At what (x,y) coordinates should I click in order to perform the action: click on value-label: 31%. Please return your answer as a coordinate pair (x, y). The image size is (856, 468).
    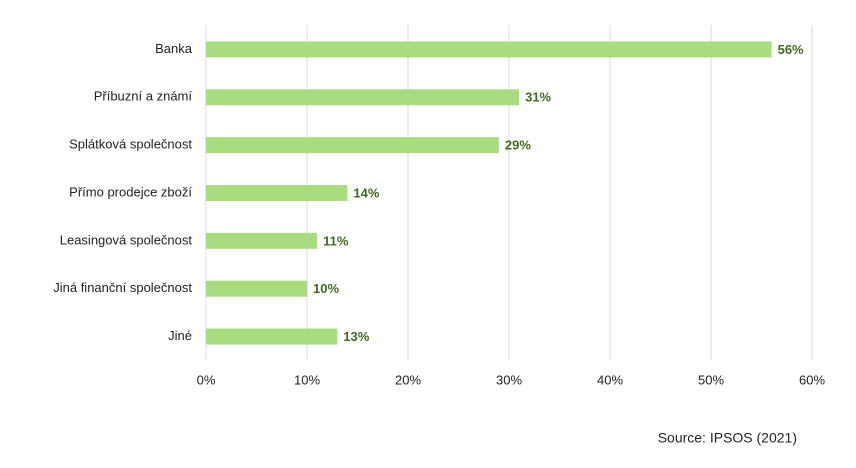
    Looking at the image, I should click on (538, 97).